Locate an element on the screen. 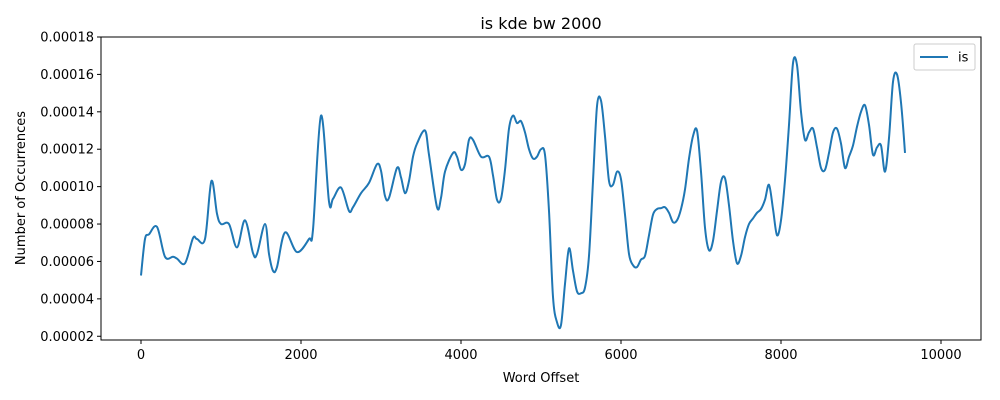 This screenshot has width=1000, height=400. y-tick-label: 0.00004 is located at coordinates (67, 299).